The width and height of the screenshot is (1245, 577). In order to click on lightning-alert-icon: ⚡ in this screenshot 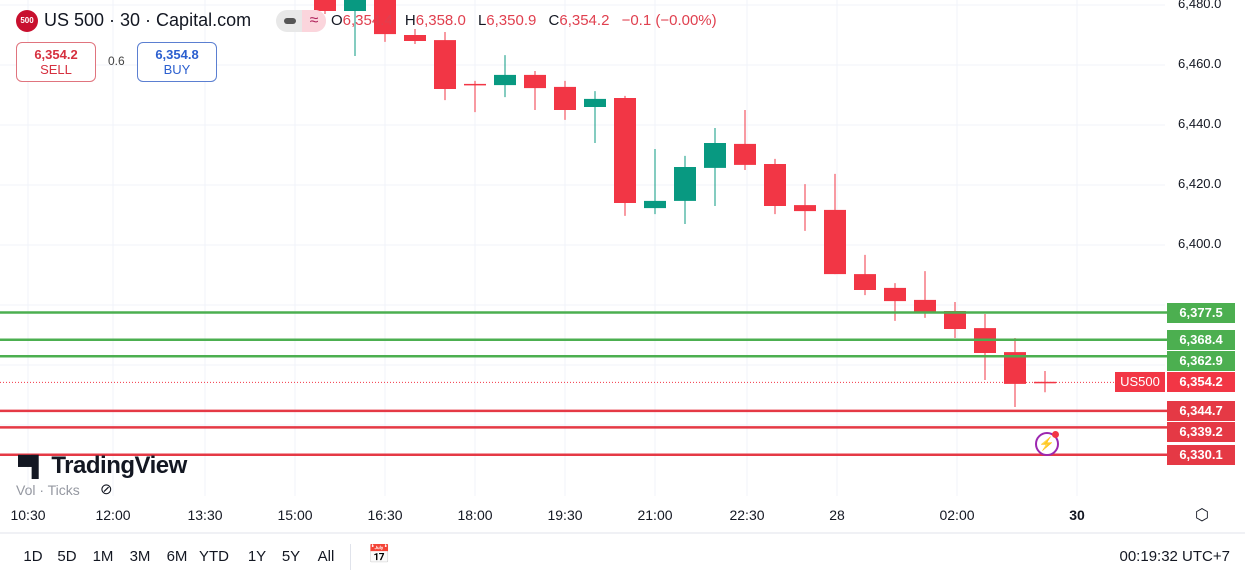, I will do `click(1047, 444)`.